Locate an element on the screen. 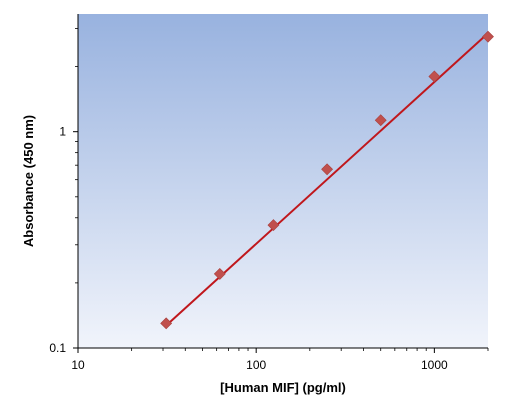 The image size is (520, 414). x-tick-label: 1000 is located at coordinates (434, 365).